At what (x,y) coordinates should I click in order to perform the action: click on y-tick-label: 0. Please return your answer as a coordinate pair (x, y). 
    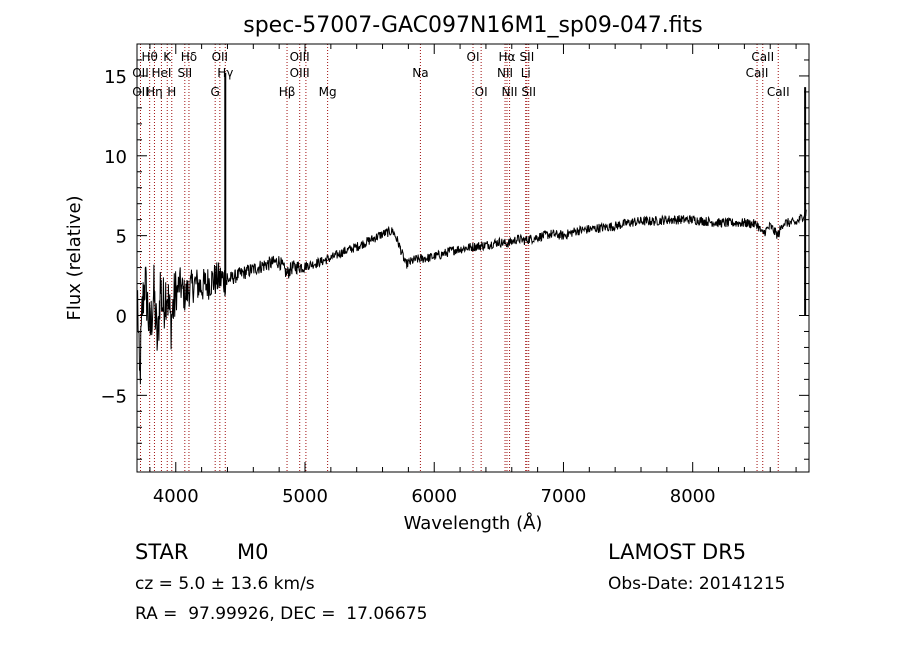
    Looking at the image, I should click on (121, 316).